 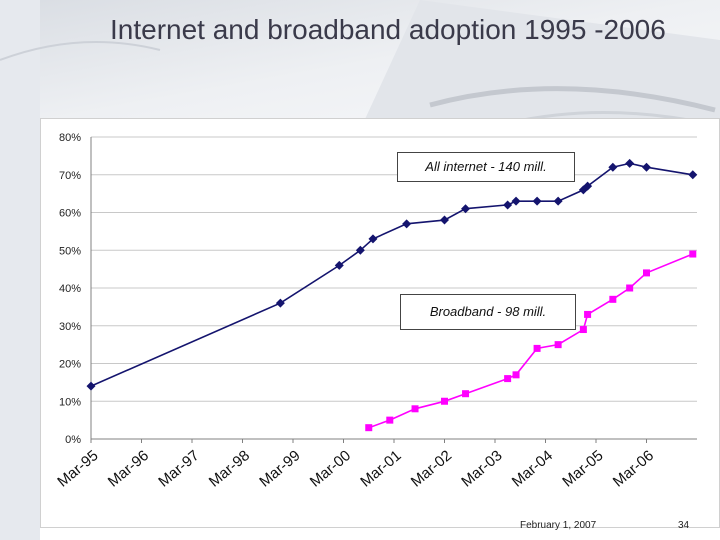 I want to click on page-number: 34, so click(x=684, y=525).